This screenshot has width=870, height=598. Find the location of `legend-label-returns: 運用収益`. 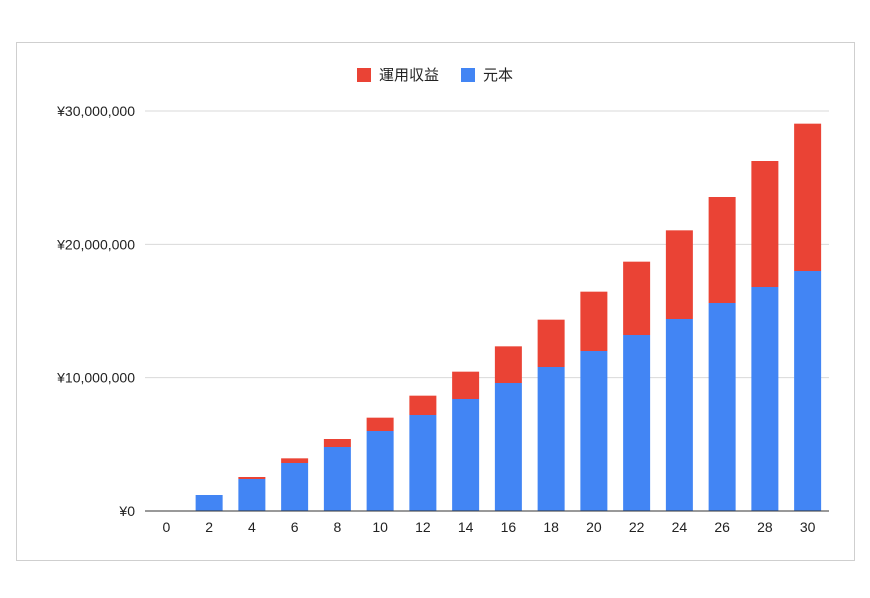

legend-label-returns: 運用収益 is located at coordinates (408, 75).